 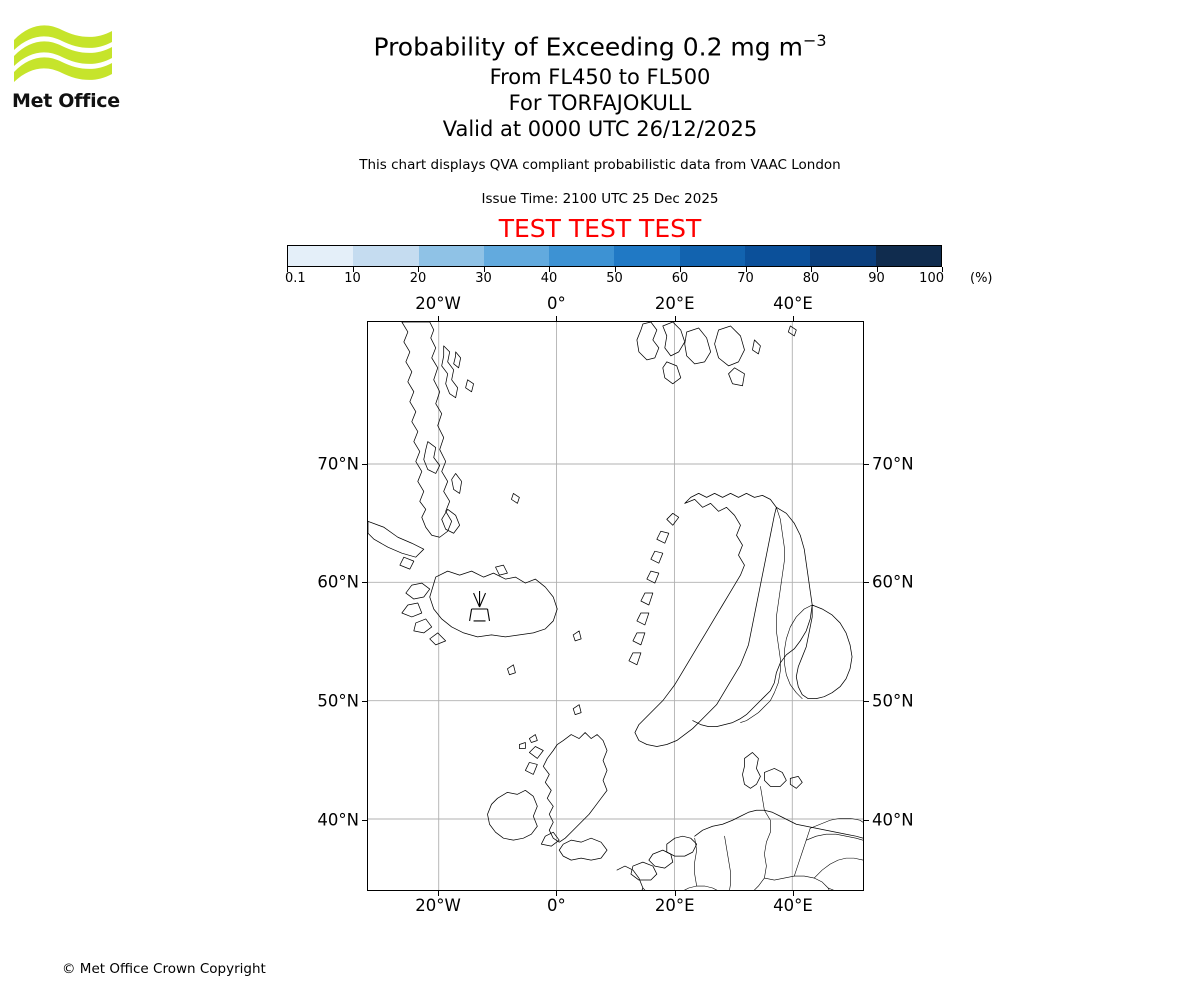 What do you see at coordinates (793, 303) in the screenshot?
I see `map-xlabel-top-40°E: 40°E` at bounding box center [793, 303].